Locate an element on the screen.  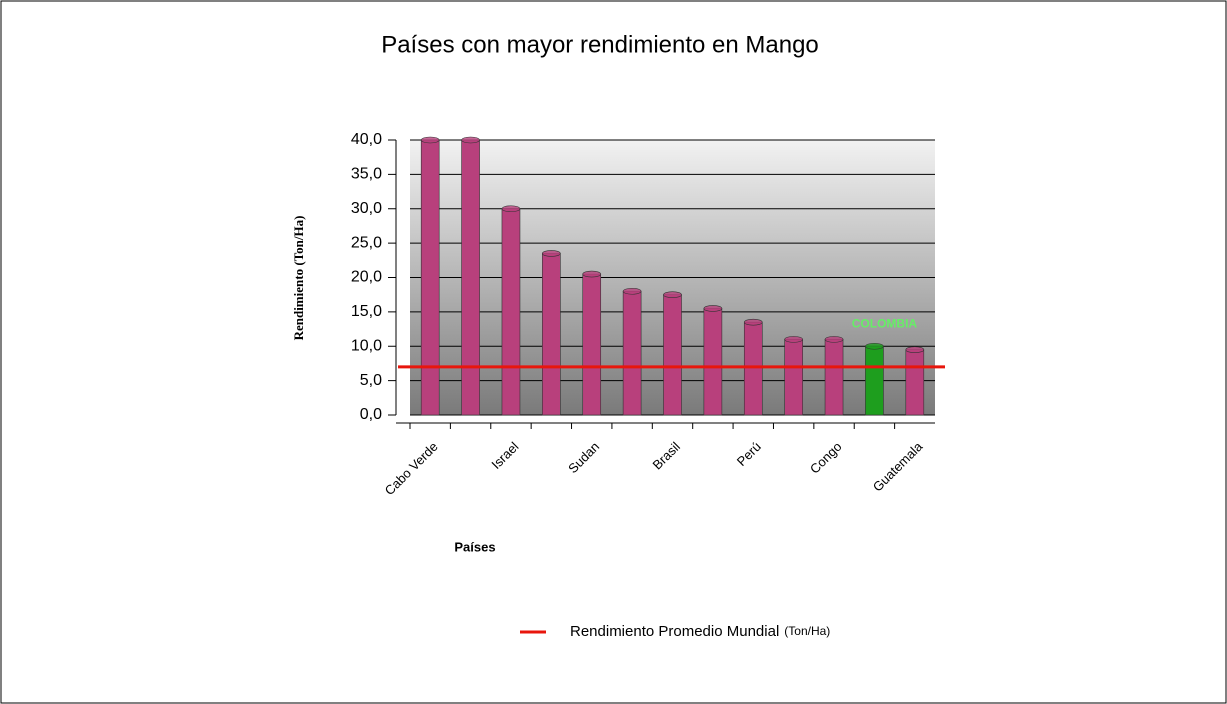
y-axis-label: Rendimiento (Ton/Ha) is located at coordinates (298, 278).